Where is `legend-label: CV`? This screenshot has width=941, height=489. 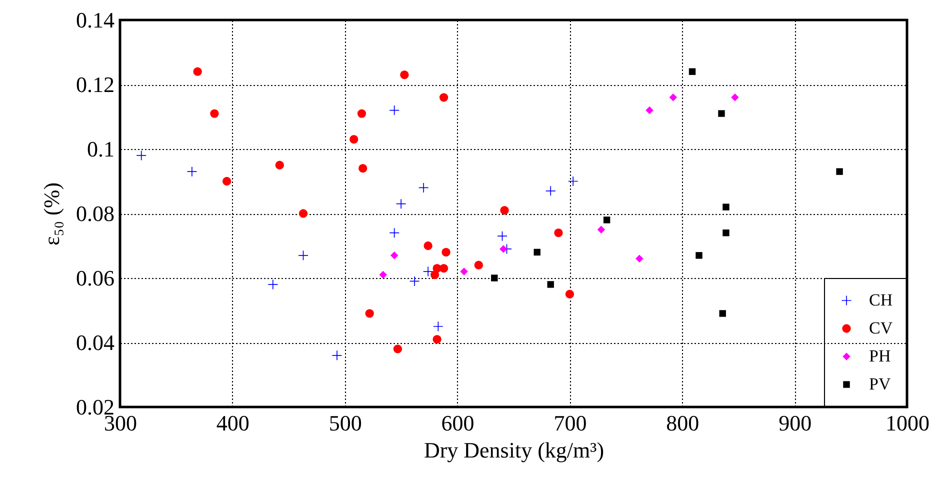 legend-label: CV is located at coordinates (881, 328).